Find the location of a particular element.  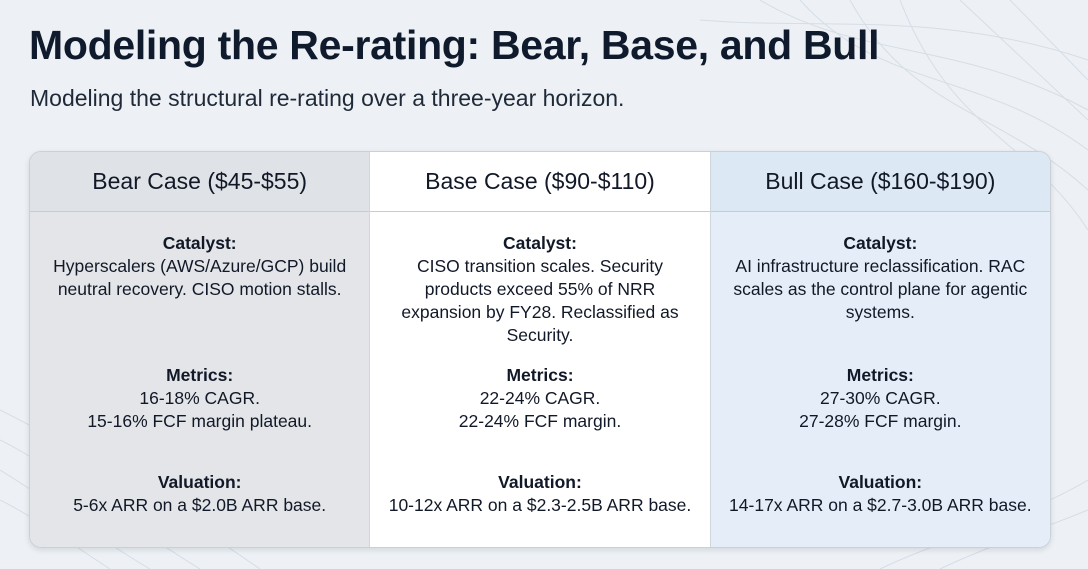

metrics-line: 27-30% CAGR. is located at coordinates (880, 398).